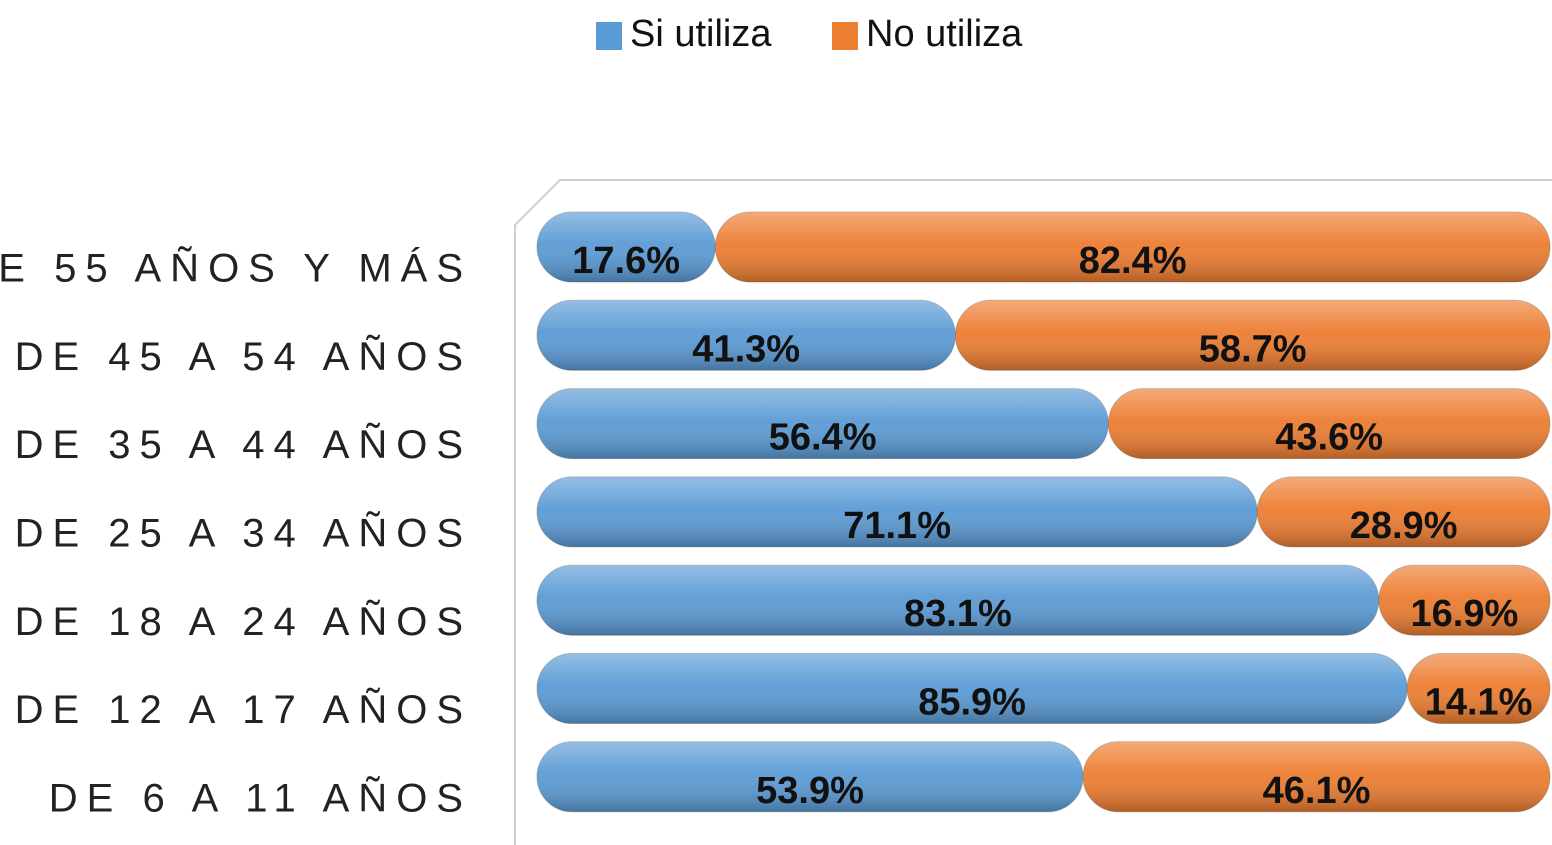  What do you see at coordinates (972, 703) in the screenshot?
I see `data-label: 85.9%` at bounding box center [972, 703].